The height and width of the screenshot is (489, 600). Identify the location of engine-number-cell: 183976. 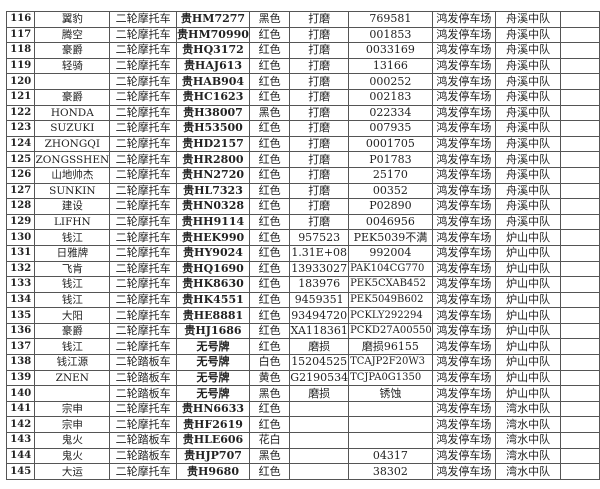
(319, 284).